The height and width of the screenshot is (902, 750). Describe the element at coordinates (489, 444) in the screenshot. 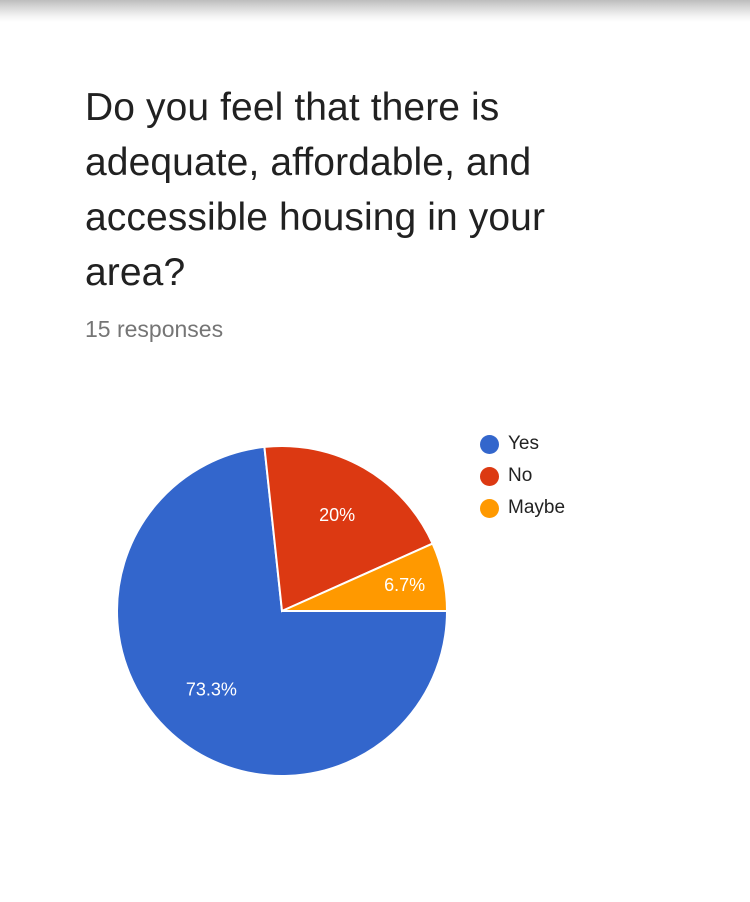

I see `legend-swatch-yes` at that location.